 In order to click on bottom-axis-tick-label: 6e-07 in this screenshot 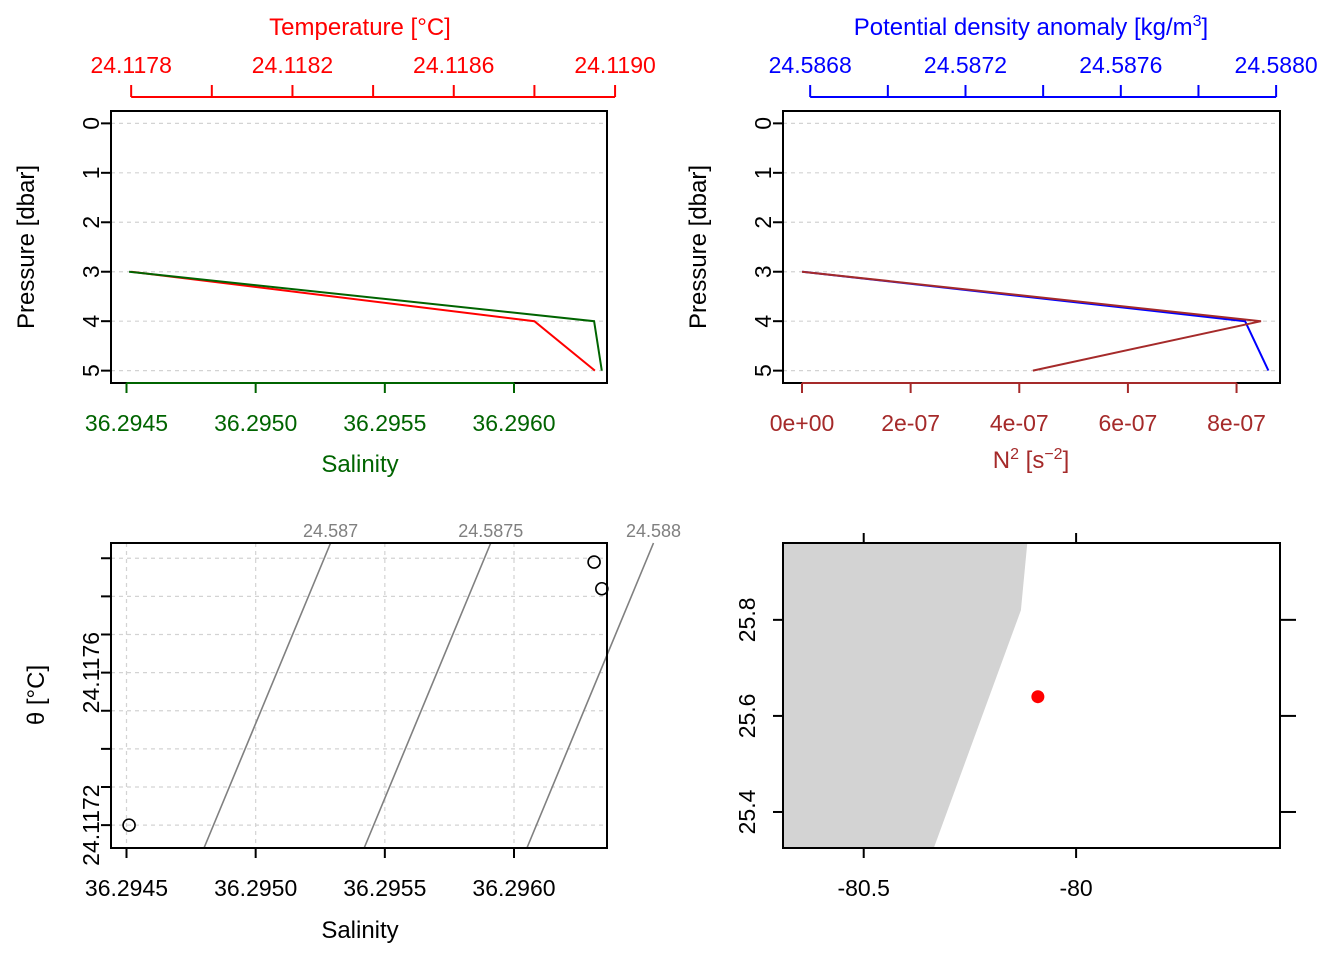, I will do `click(1127, 423)`.